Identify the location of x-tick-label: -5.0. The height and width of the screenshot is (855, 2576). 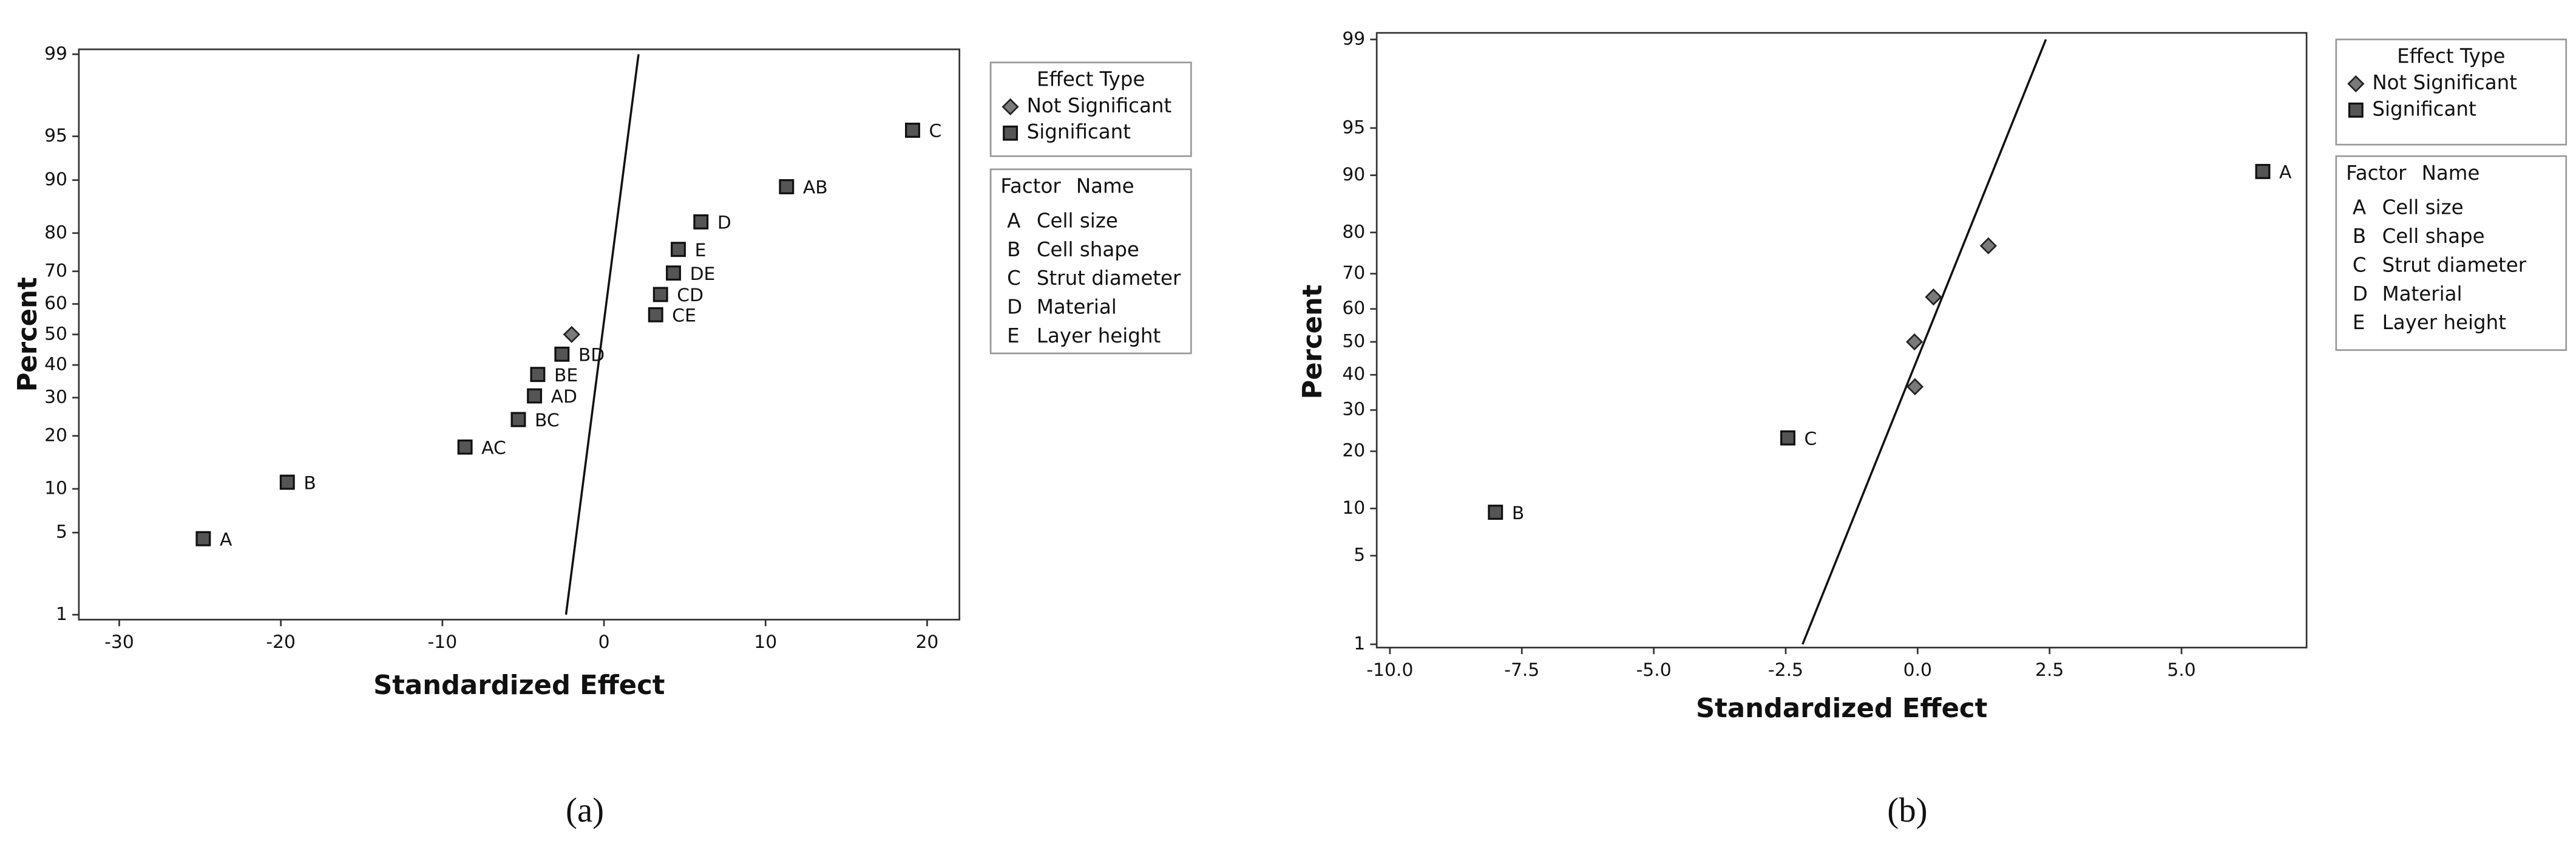
(1654, 670).